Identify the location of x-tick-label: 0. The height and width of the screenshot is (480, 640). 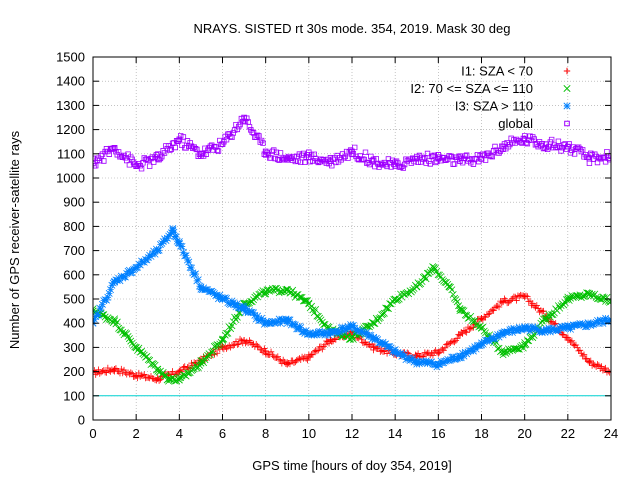
(92, 433).